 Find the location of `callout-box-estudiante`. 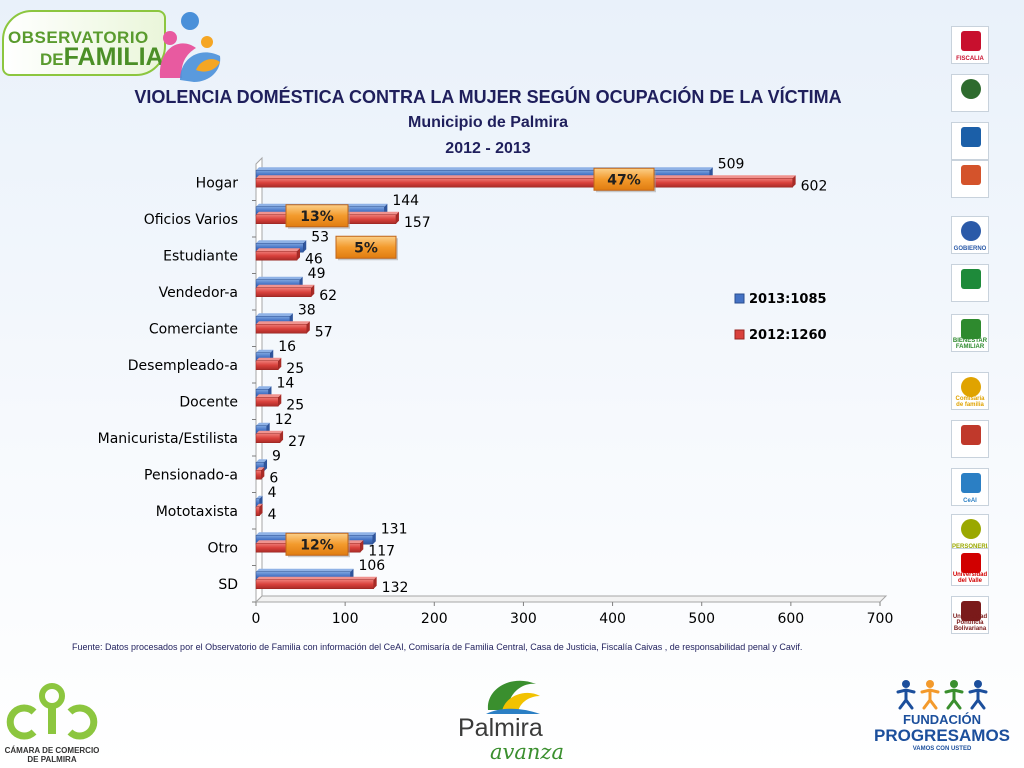

callout-box-estudiante is located at coordinates (366, 247).